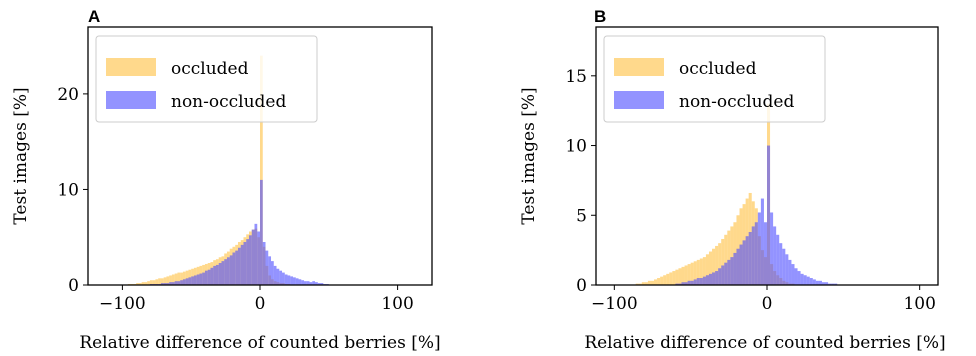 The height and width of the screenshot is (356, 976). What do you see at coordinates (576, 77) in the screenshot?
I see `y-tick-label: 15` at bounding box center [576, 77].